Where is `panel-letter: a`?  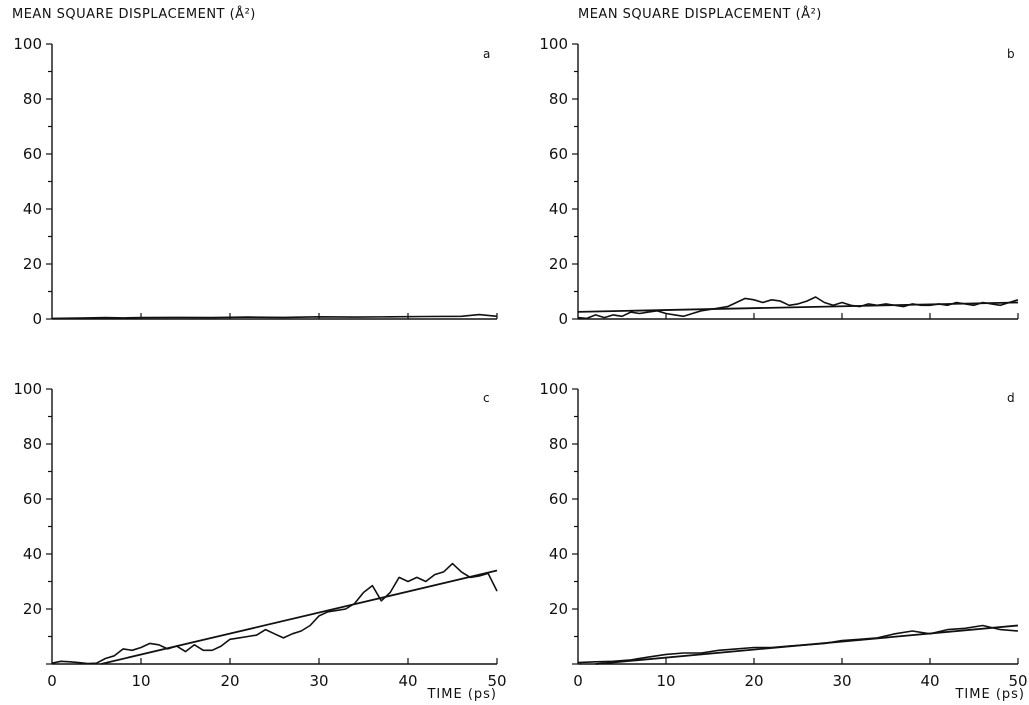
panel-letter: a is located at coordinates (486, 54).